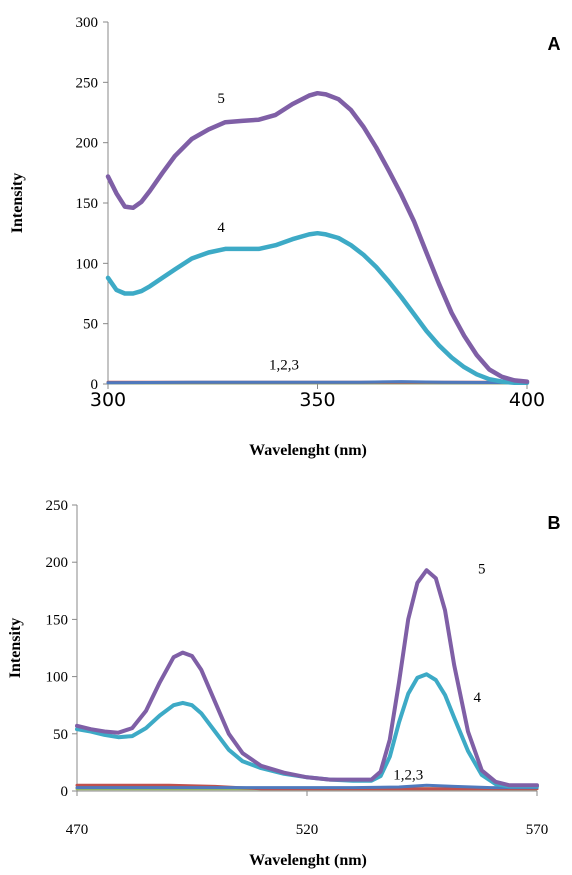 The width and height of the screenshot is (572, 875). What do you see at coordinates (307, 830) in the screenshot?
I see `x-tick-label: 520` at bounding box center [307, 830].